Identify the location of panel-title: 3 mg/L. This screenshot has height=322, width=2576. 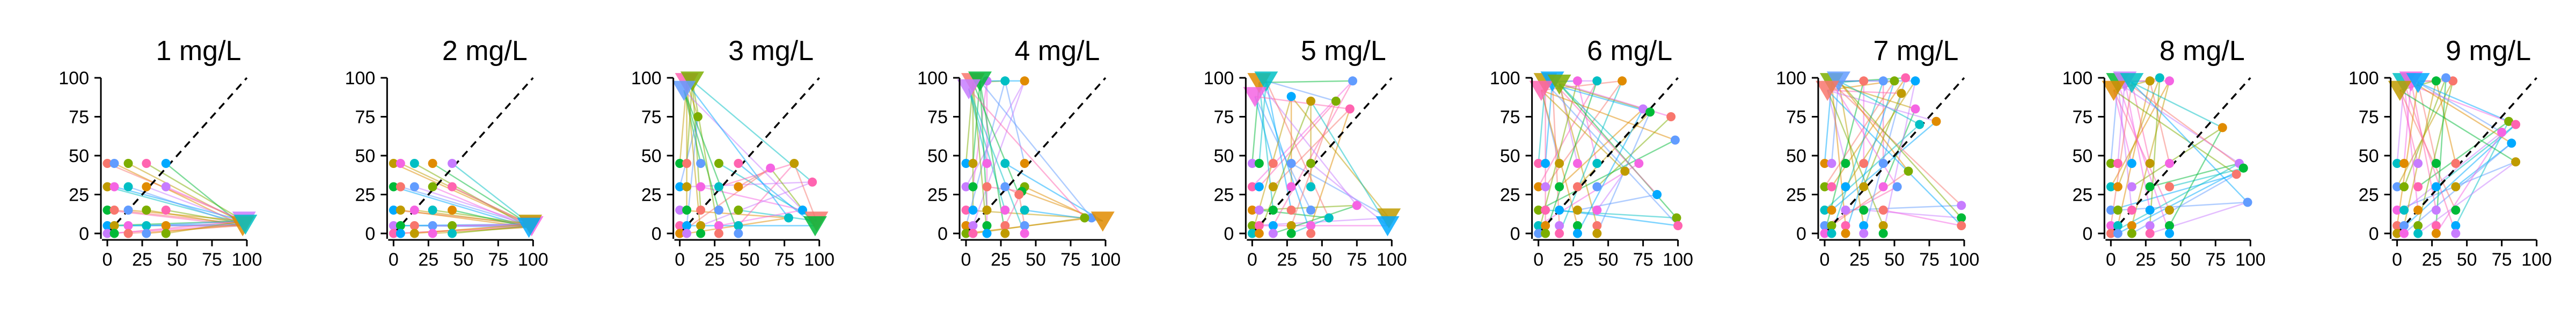
(771, 51).